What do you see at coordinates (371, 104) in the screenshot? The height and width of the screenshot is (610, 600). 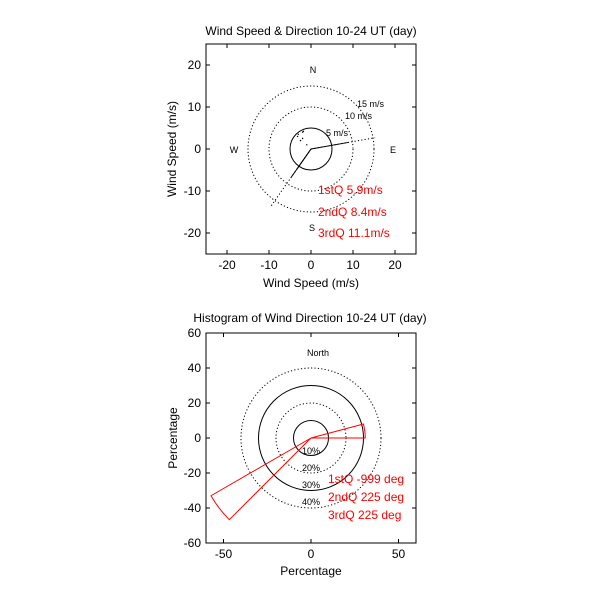 I see `ring-label-15: 15 m/s` at bounding box center [371, 104].